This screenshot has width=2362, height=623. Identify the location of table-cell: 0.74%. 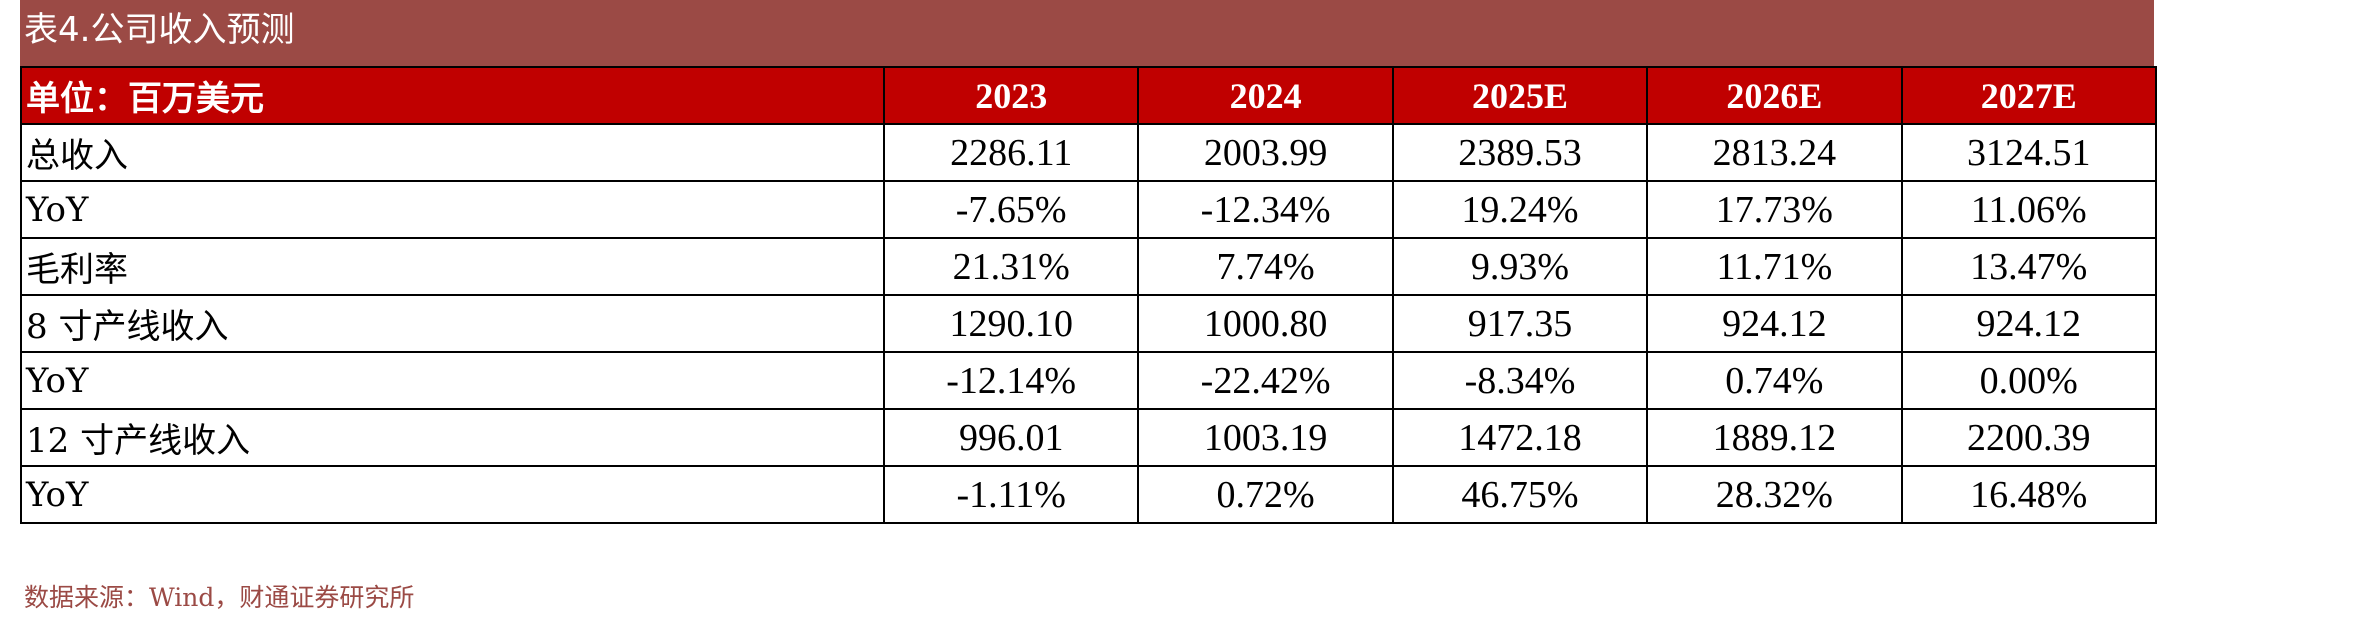
(1774, 380).